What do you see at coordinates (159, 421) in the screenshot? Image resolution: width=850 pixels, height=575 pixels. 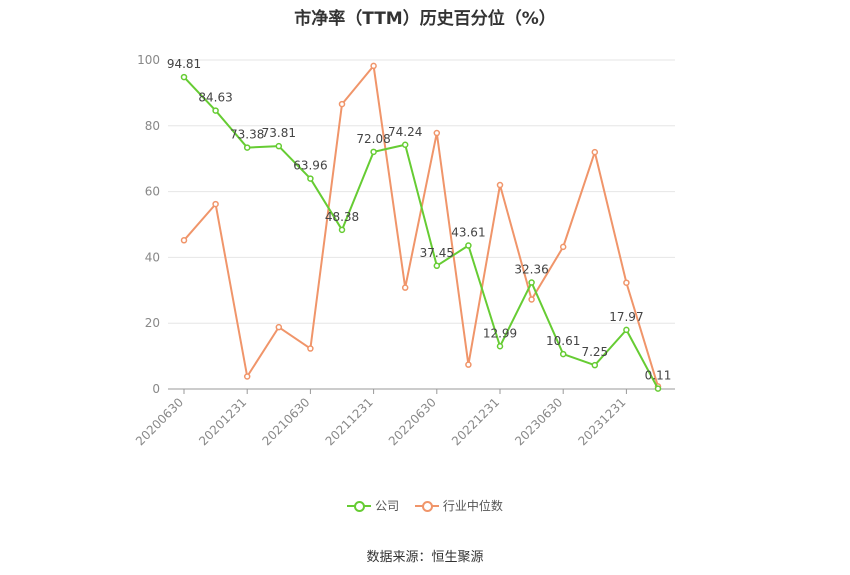 I see `x-tick-label: 20200630` at bounding box center [159, 421].